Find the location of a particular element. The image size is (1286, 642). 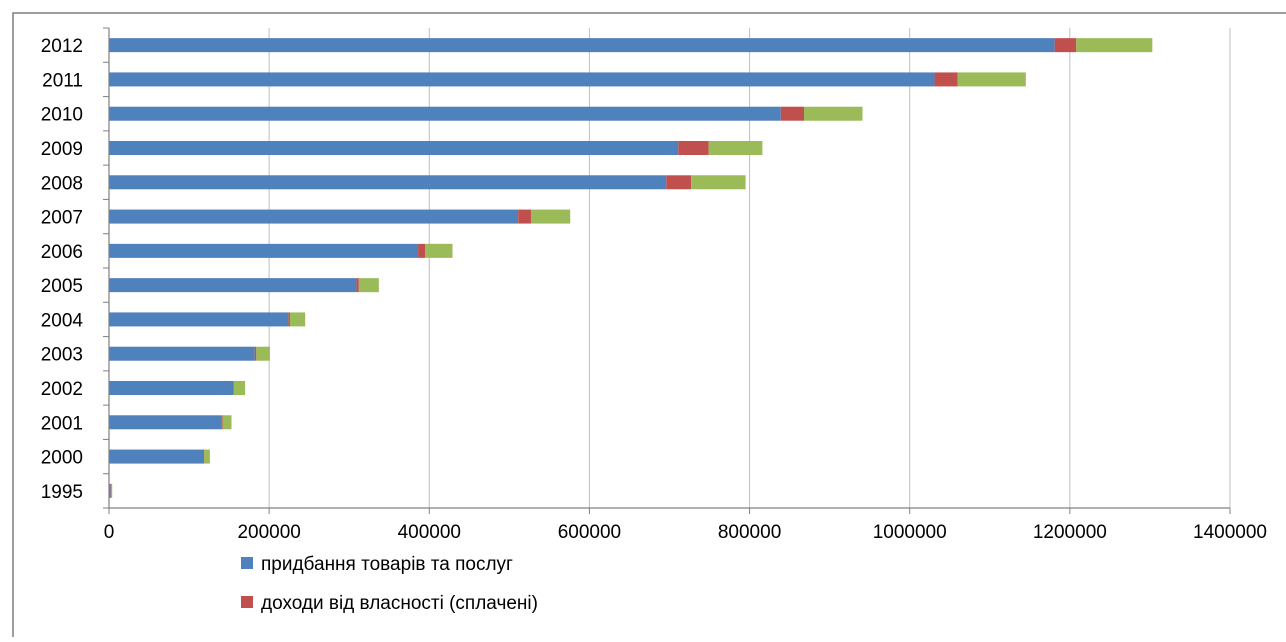

bar-segment-2007-s1 is located at coordinates (313, 217).